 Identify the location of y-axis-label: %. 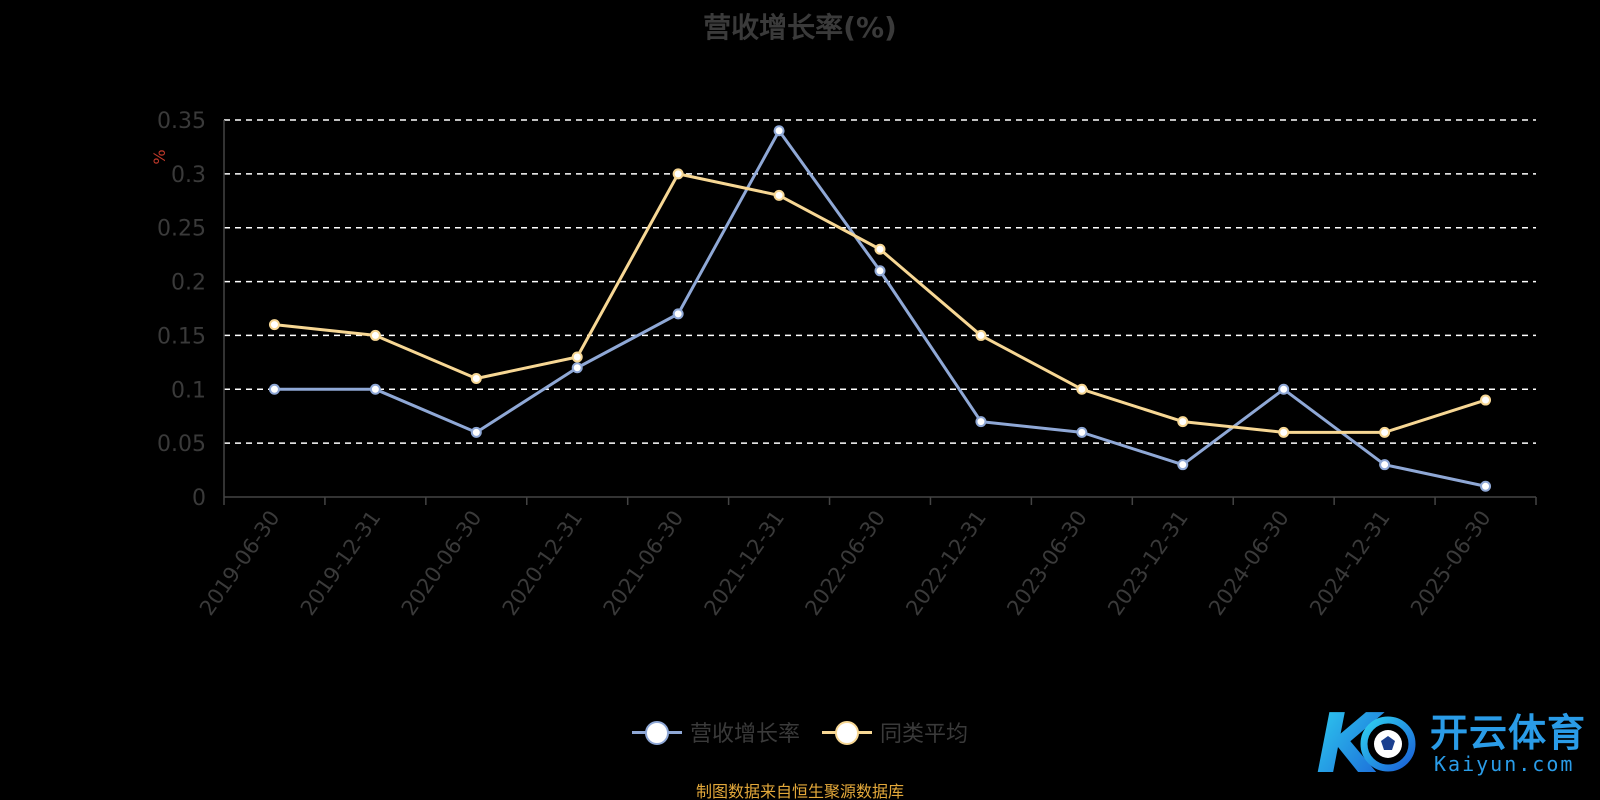
(159, 156).